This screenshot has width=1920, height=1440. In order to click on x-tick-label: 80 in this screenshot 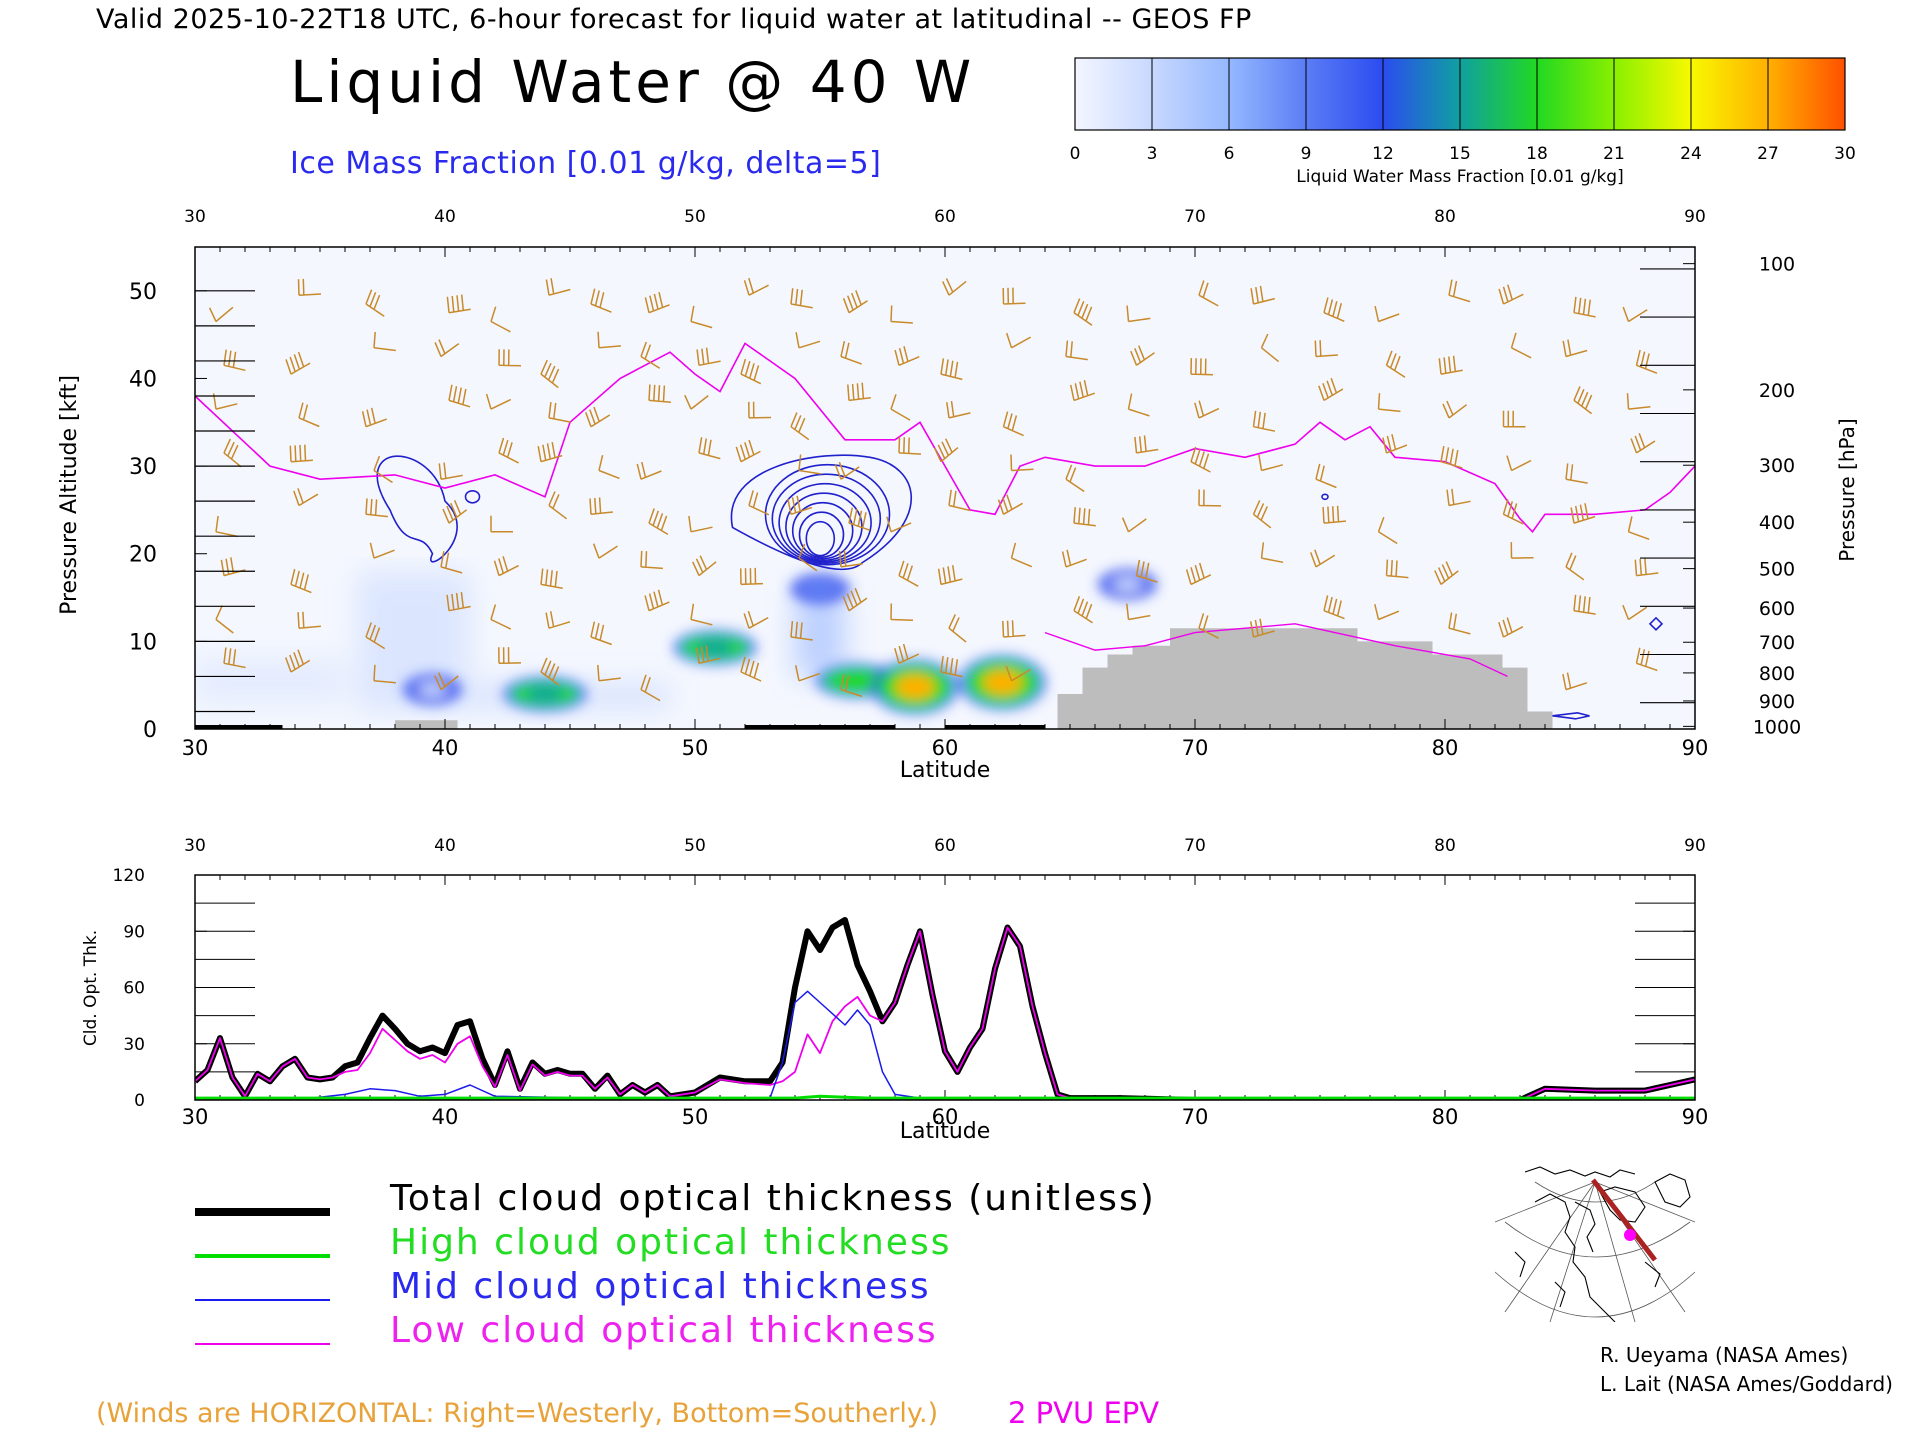, I will do `click(1445, 748)`.